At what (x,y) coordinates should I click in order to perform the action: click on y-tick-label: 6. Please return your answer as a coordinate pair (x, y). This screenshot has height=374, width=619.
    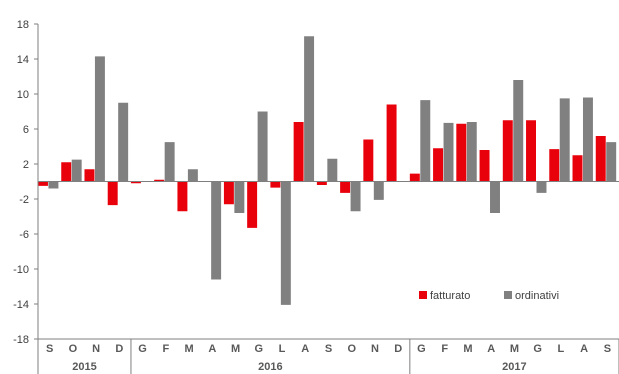
    Looking at the image, I should click on (26, 130).